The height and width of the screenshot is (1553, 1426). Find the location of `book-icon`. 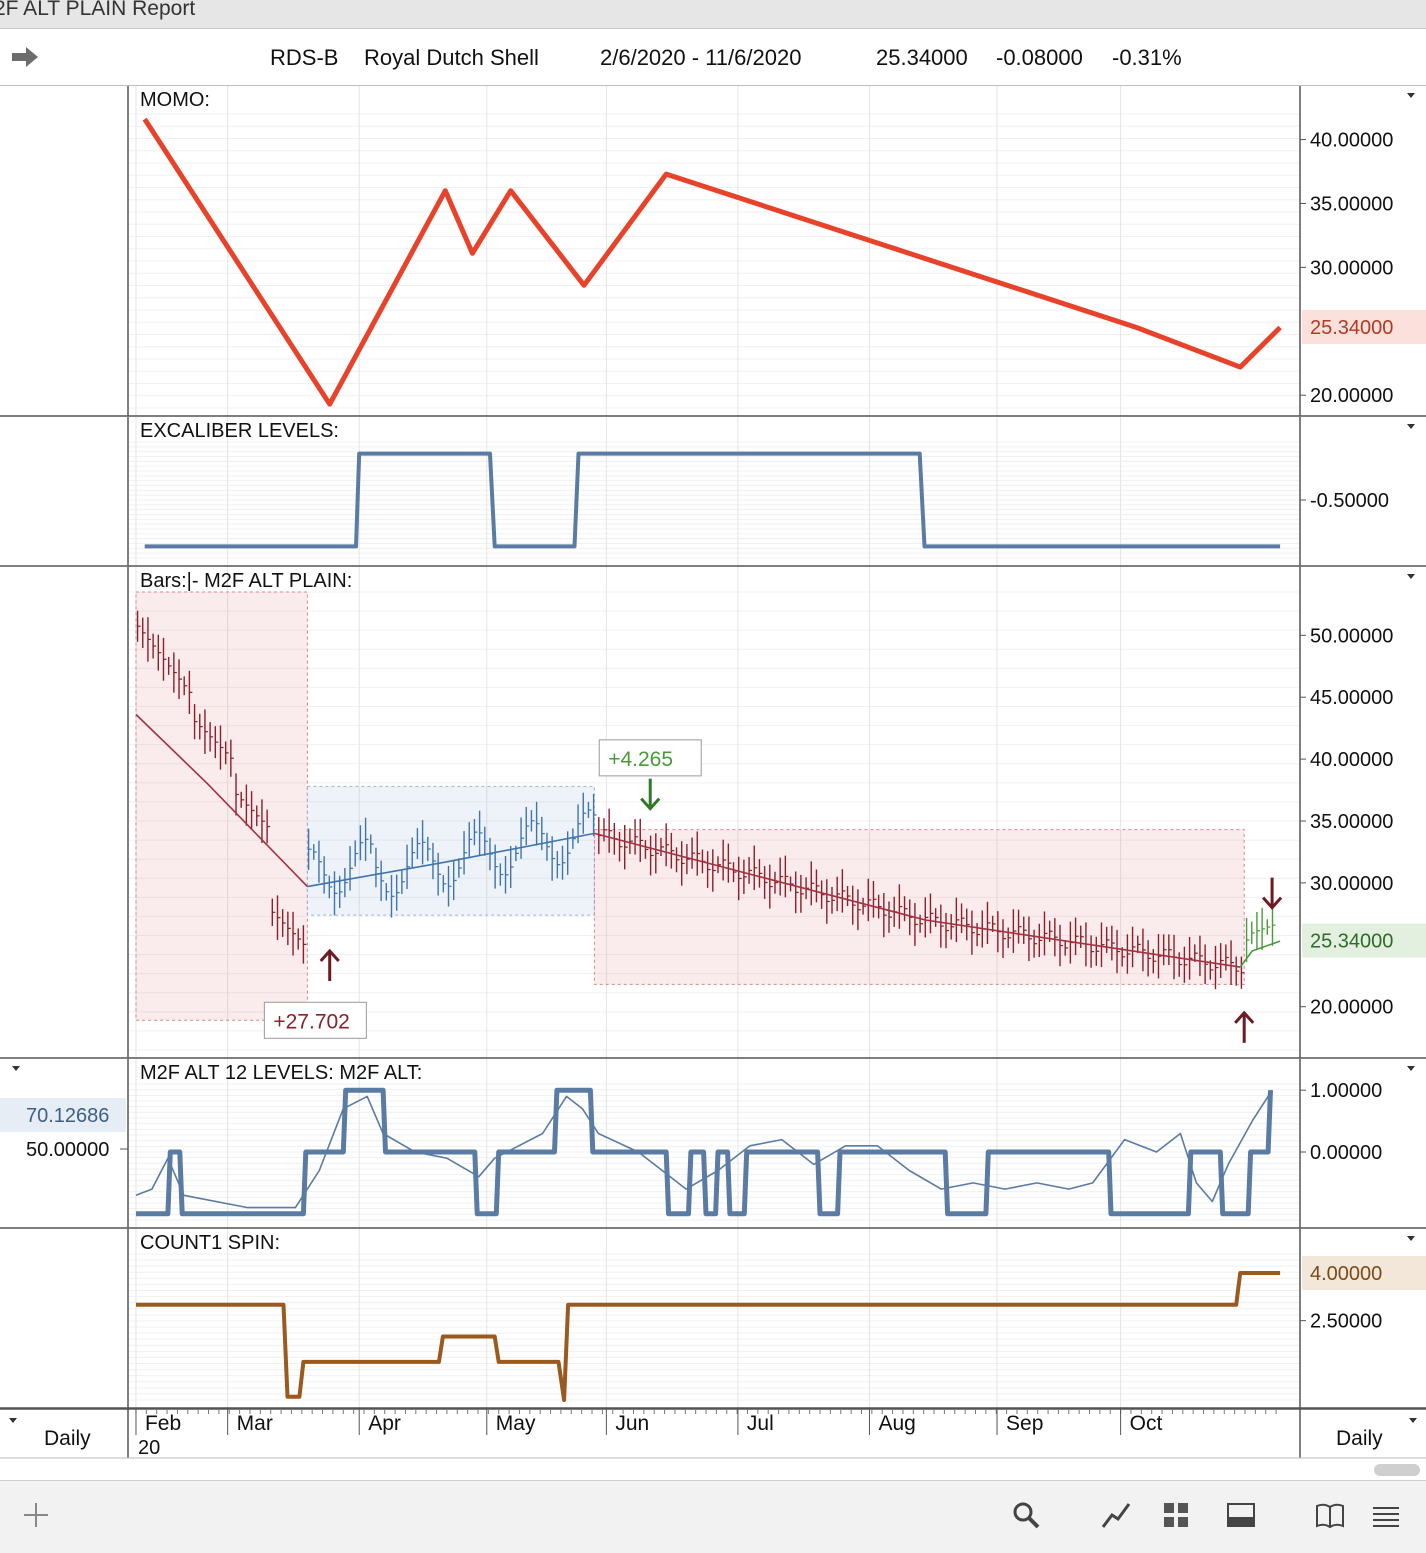

book-icon is located at coordinates (1330, 1515).